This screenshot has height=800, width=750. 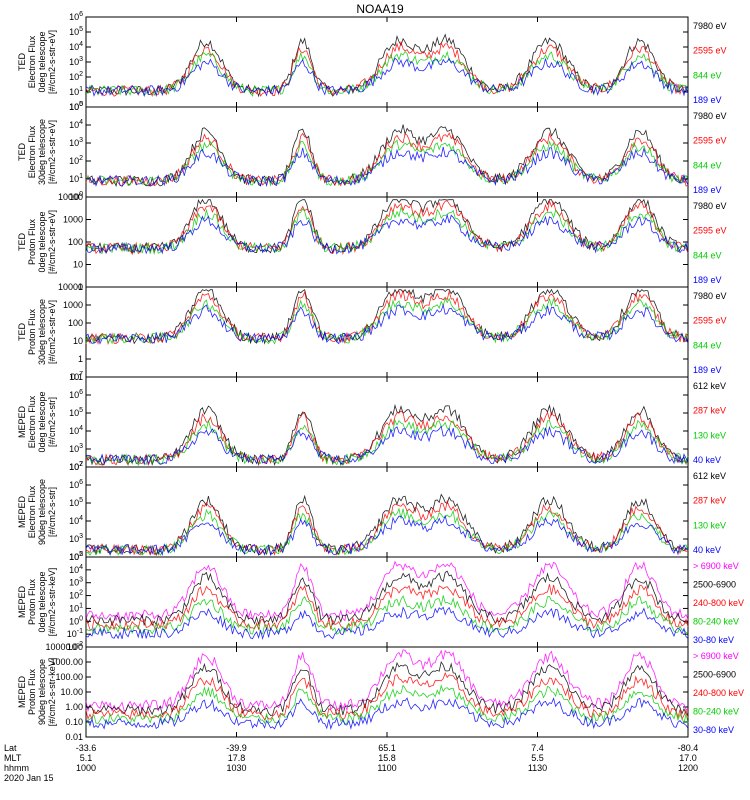 I want to click on y-axis-label-line: [#/cm2-s-str], so click(x=52, y=512).